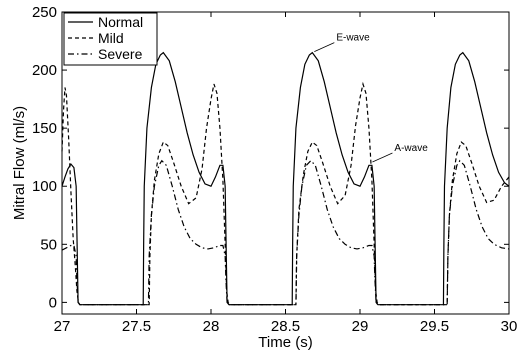 Image resolution: width=519 pixels, height=356 pixels. Describe the element at coordinates (434, 326) in the screenshot. I see `x-tick-label: 29.5` at that location.